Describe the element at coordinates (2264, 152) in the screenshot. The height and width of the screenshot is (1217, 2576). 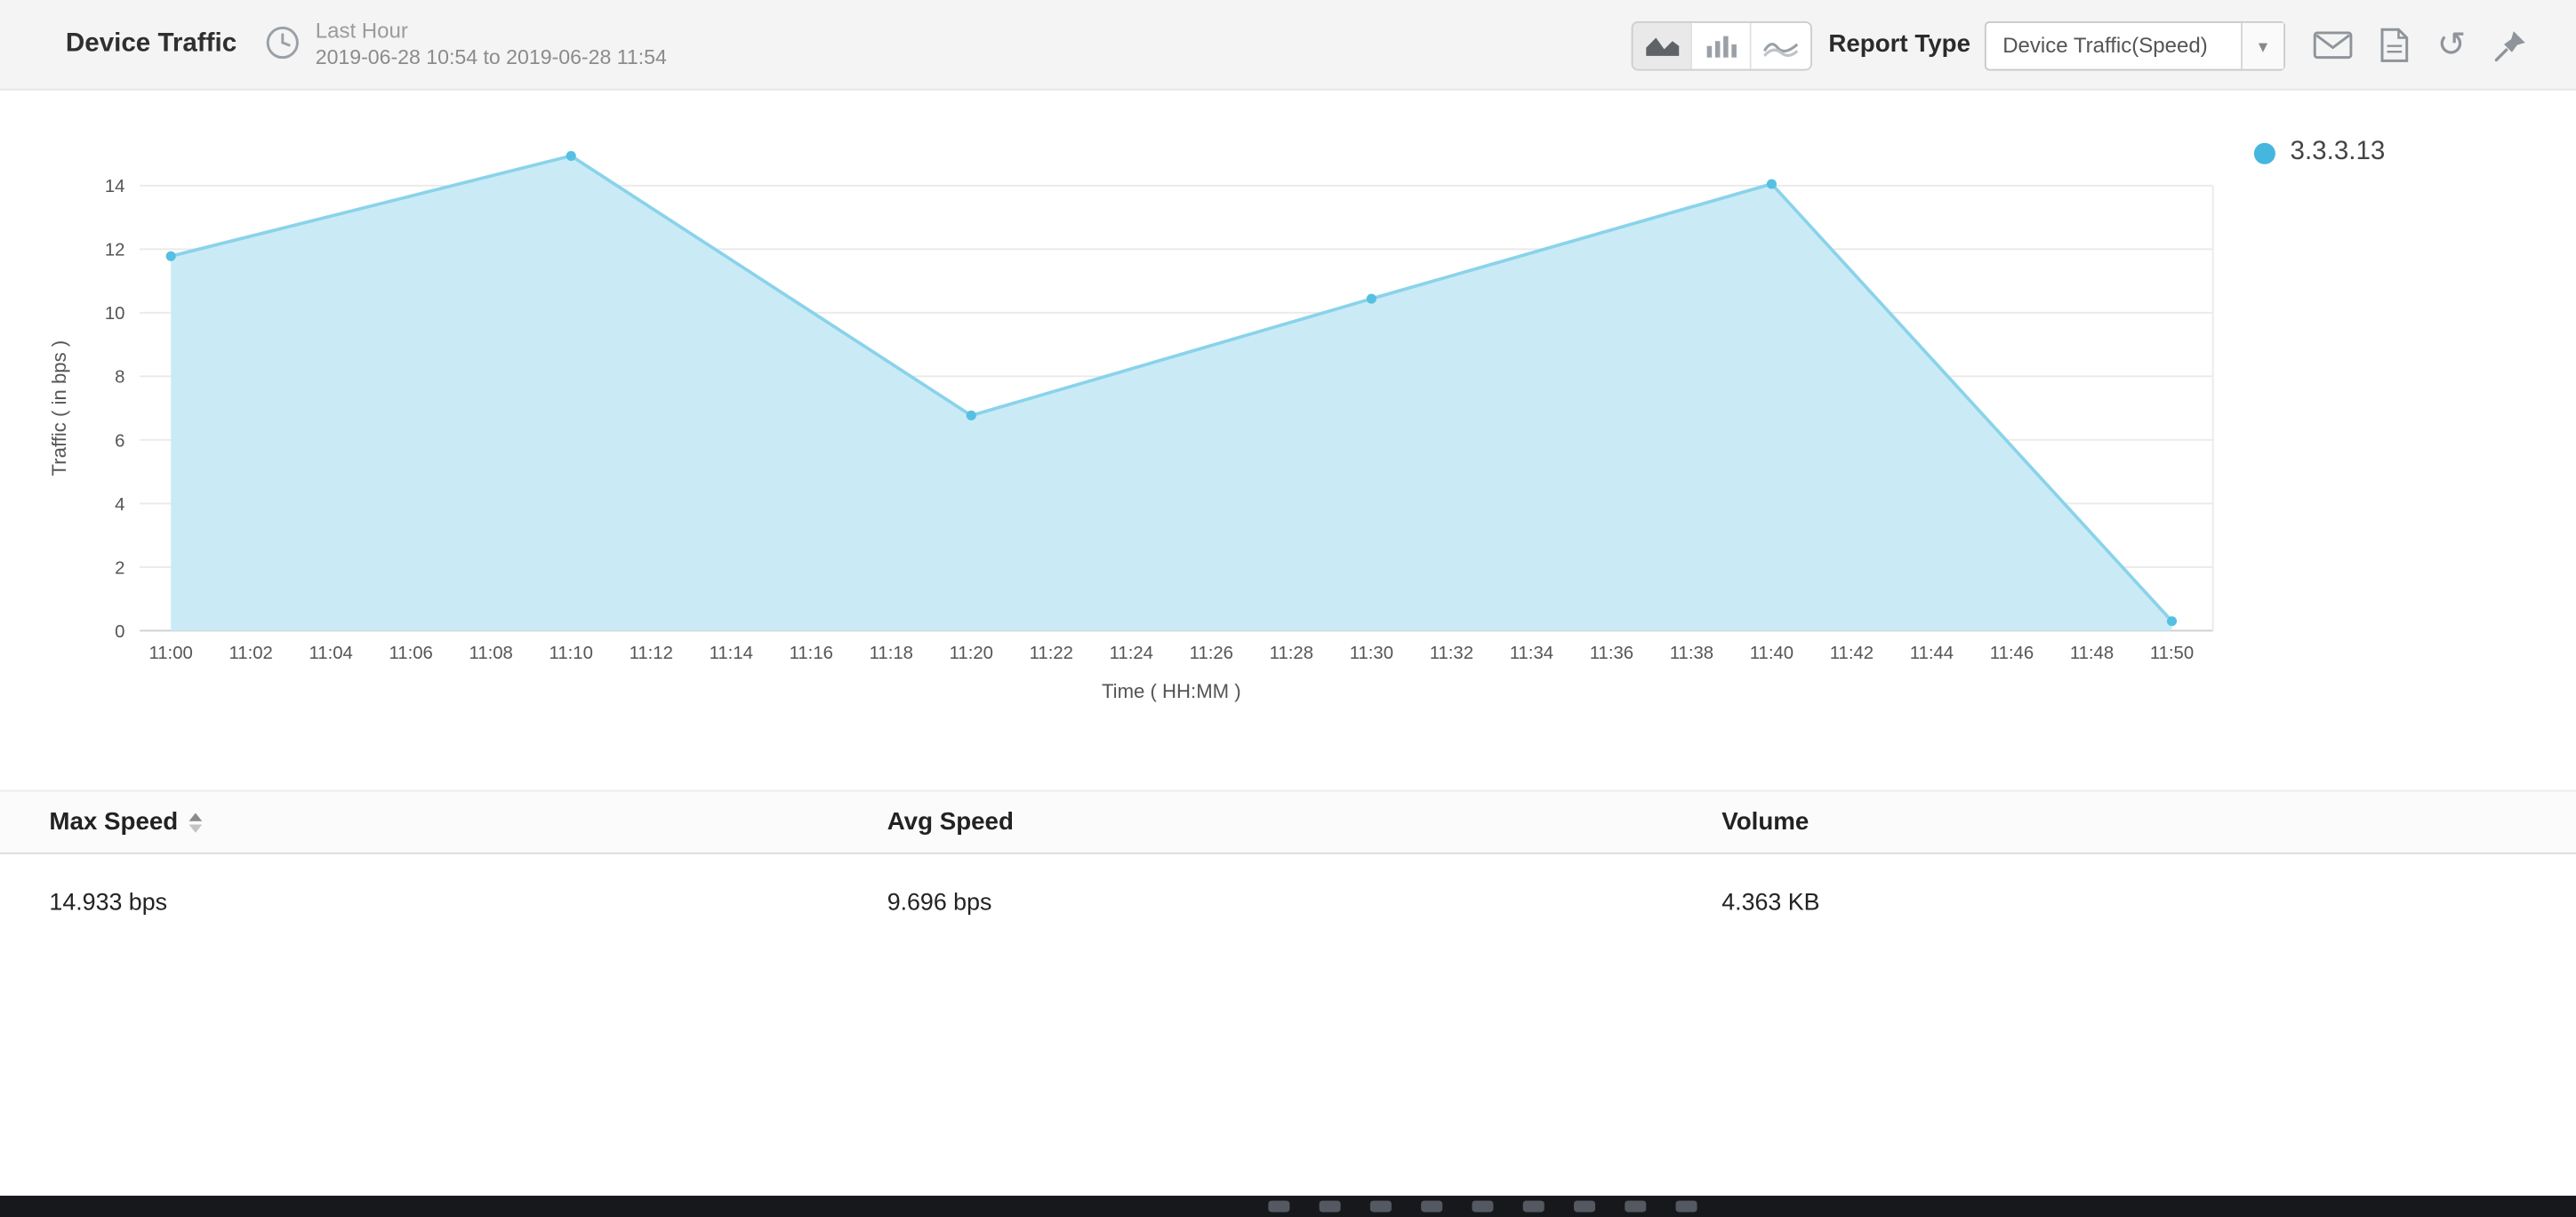
I see `legend-swatch` at that location.